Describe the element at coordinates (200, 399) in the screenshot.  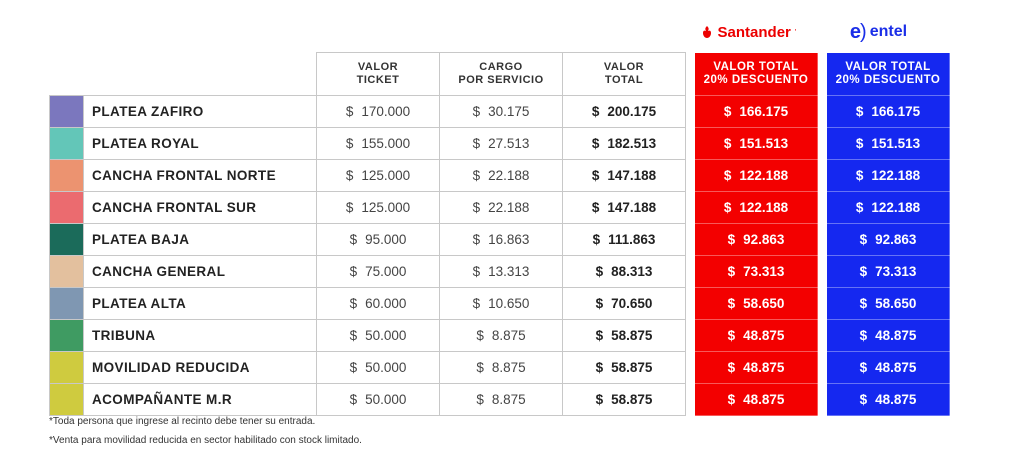
I see `sector-name: ACOMPAÑANTE M.R` at that location.